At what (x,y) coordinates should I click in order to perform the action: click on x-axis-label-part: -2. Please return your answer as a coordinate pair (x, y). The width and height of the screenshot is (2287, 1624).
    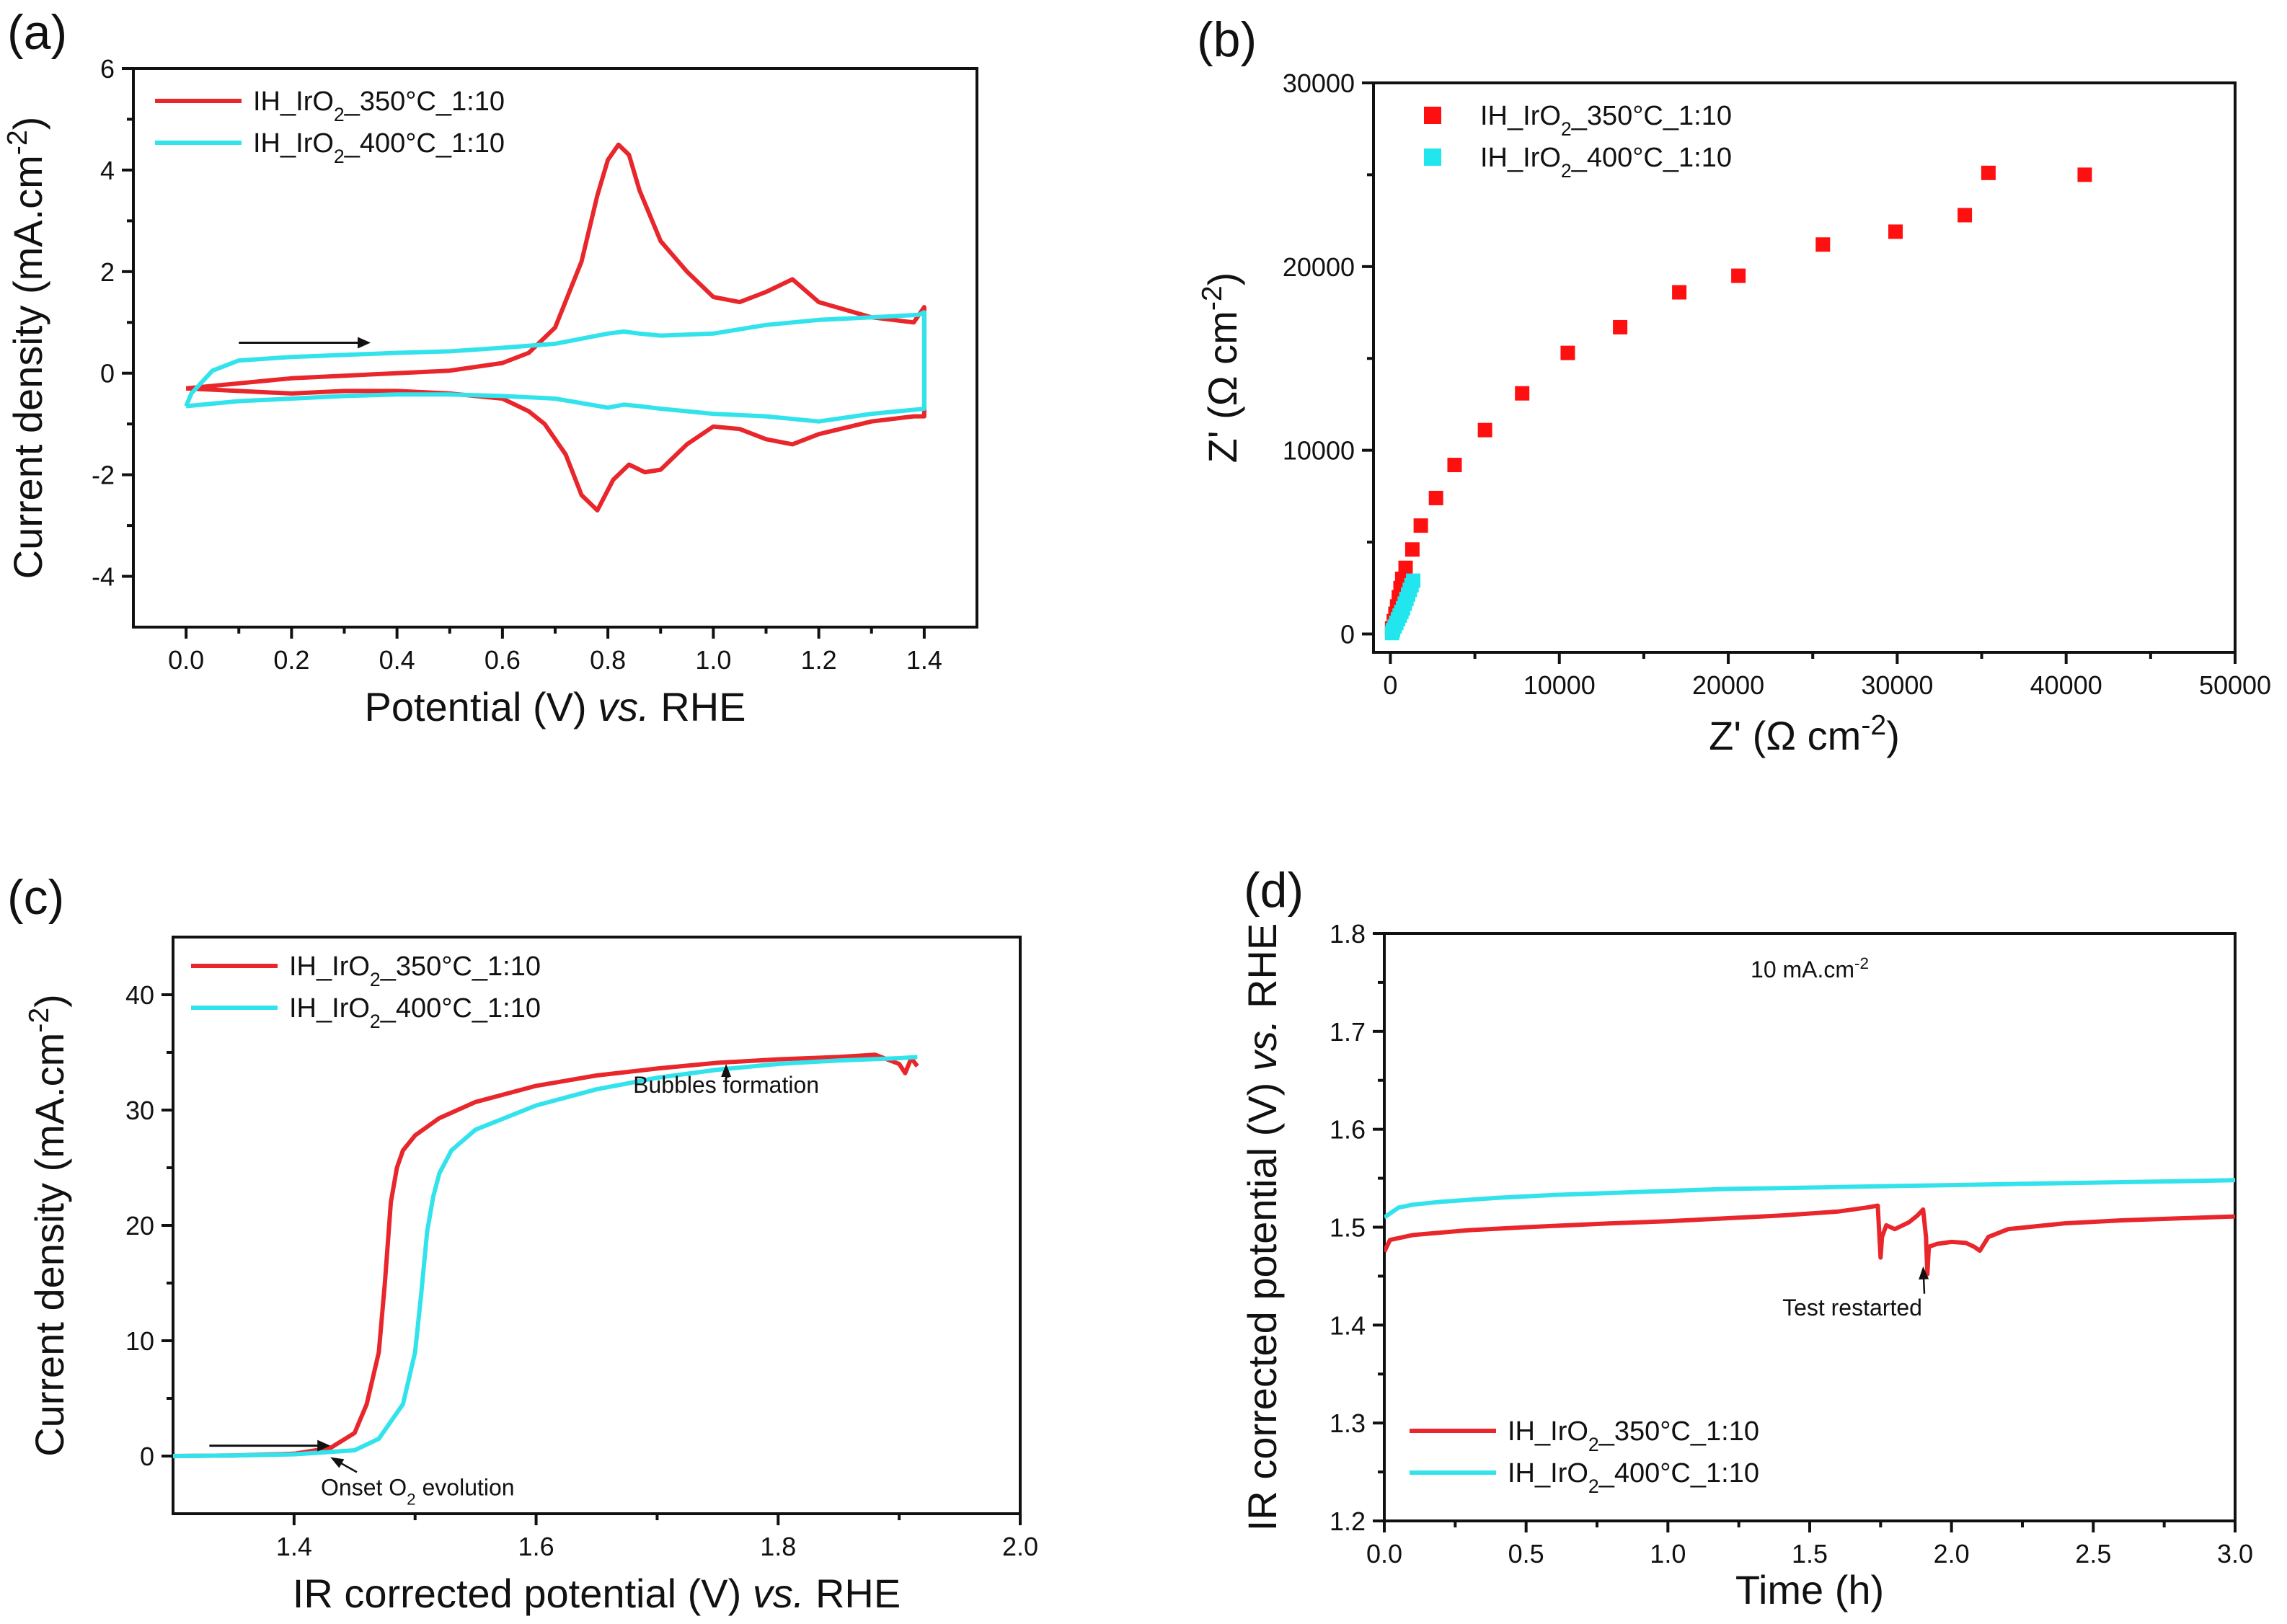
    Looking at the image, I should click on (1873, 725).